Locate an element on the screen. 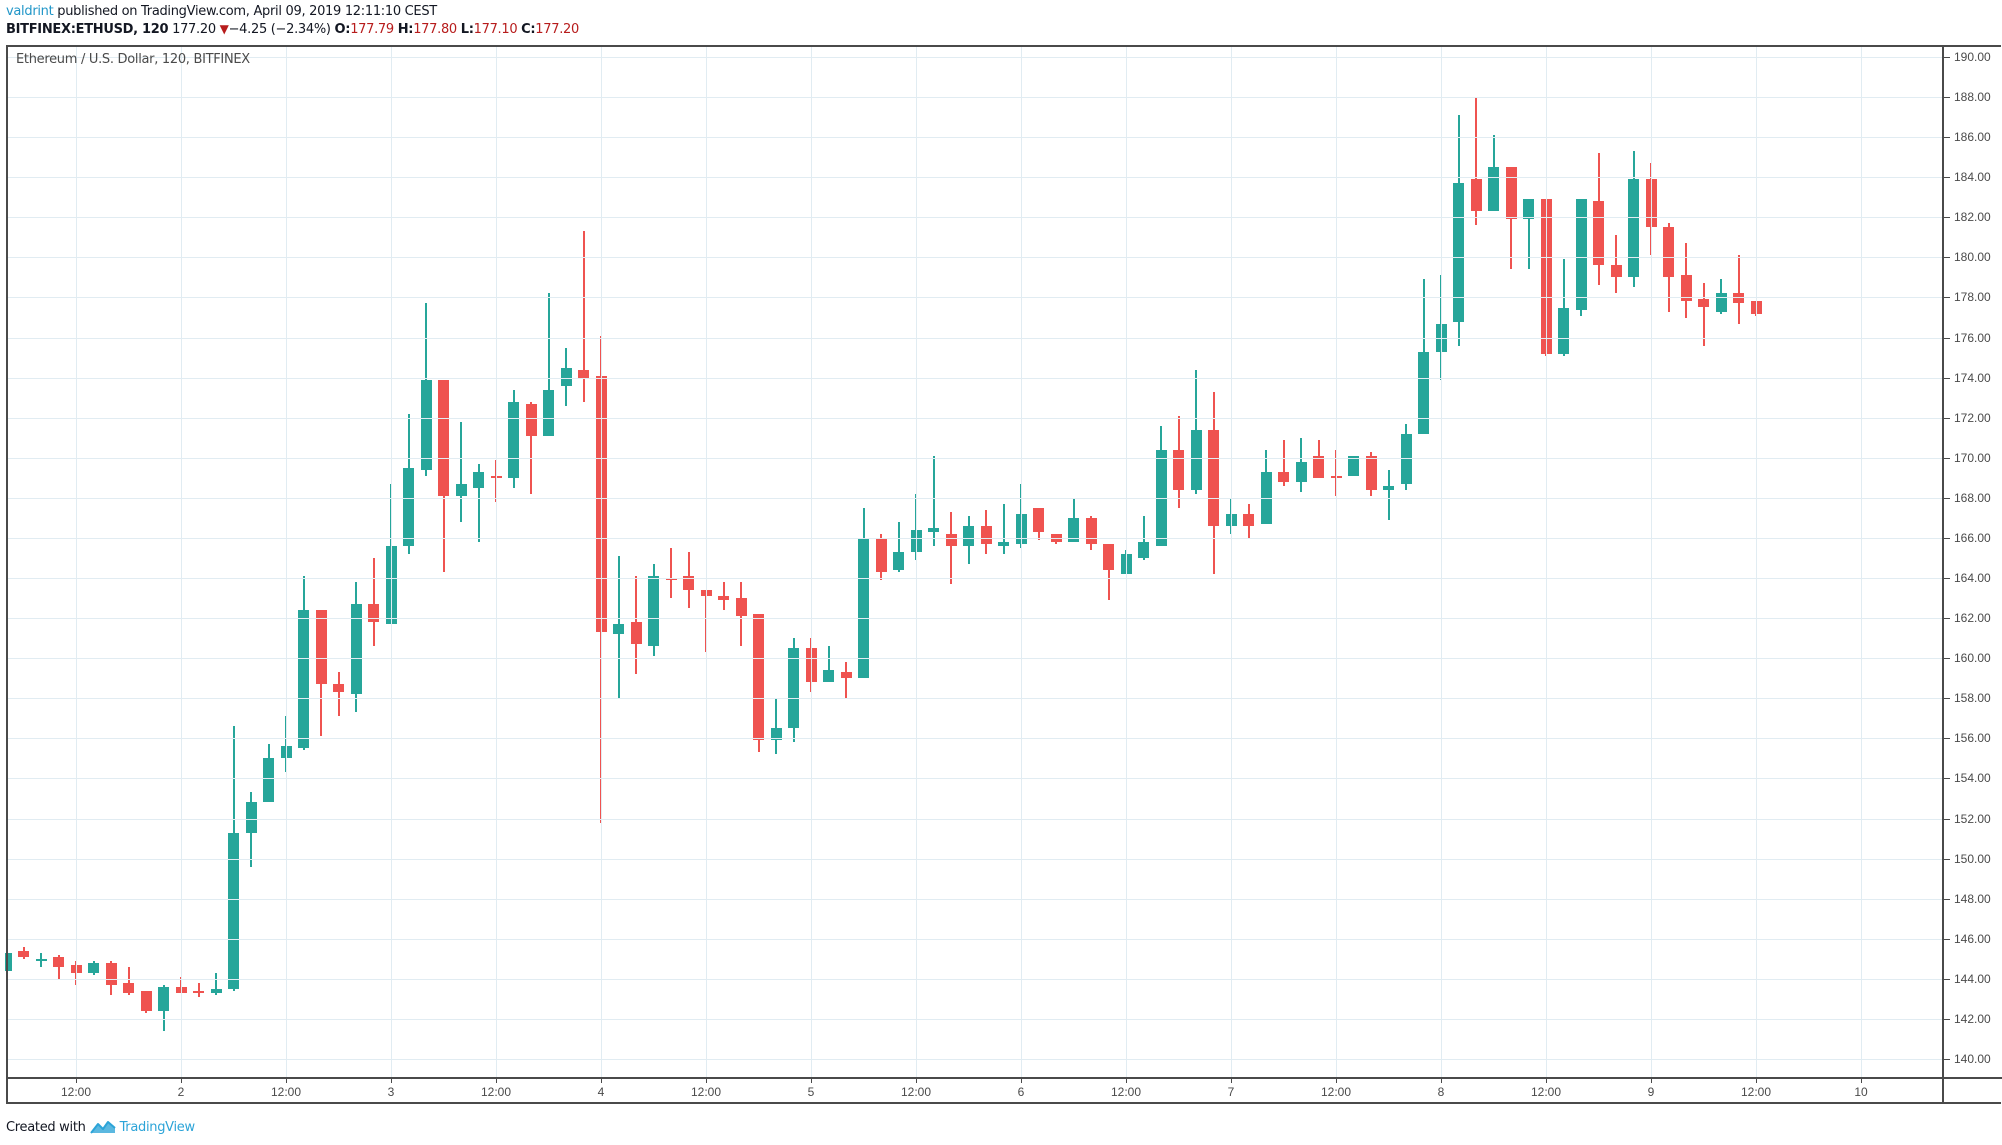 Image resolution: width=2002 pixels, height=1145 pixels. candle-wick-down is located at coordinates (373, 602).